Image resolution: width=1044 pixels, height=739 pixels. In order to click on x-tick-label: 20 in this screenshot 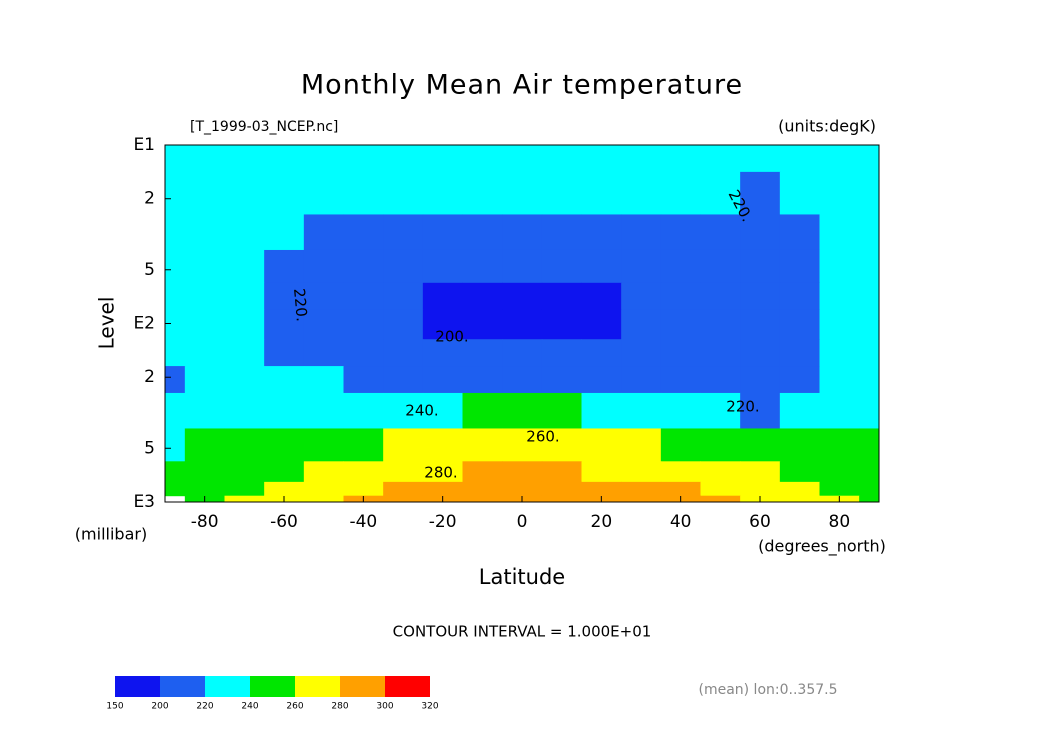, I will do `click(602, 522)`.